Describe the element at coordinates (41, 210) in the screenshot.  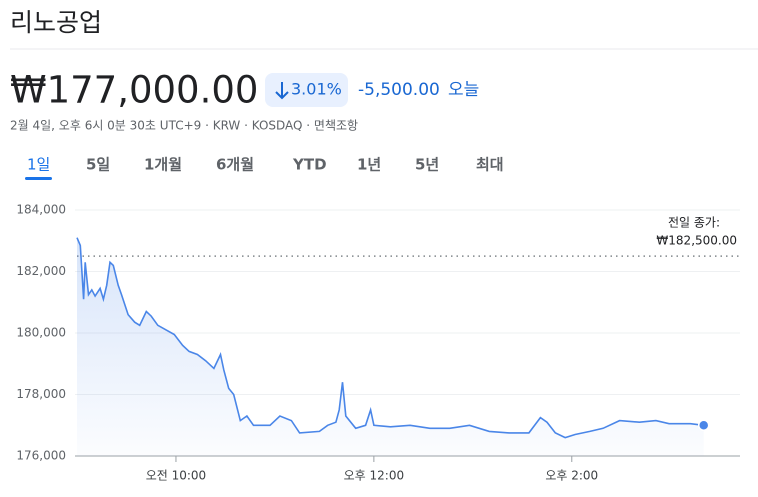
I see `y-tick-label: 184,000` at that location.